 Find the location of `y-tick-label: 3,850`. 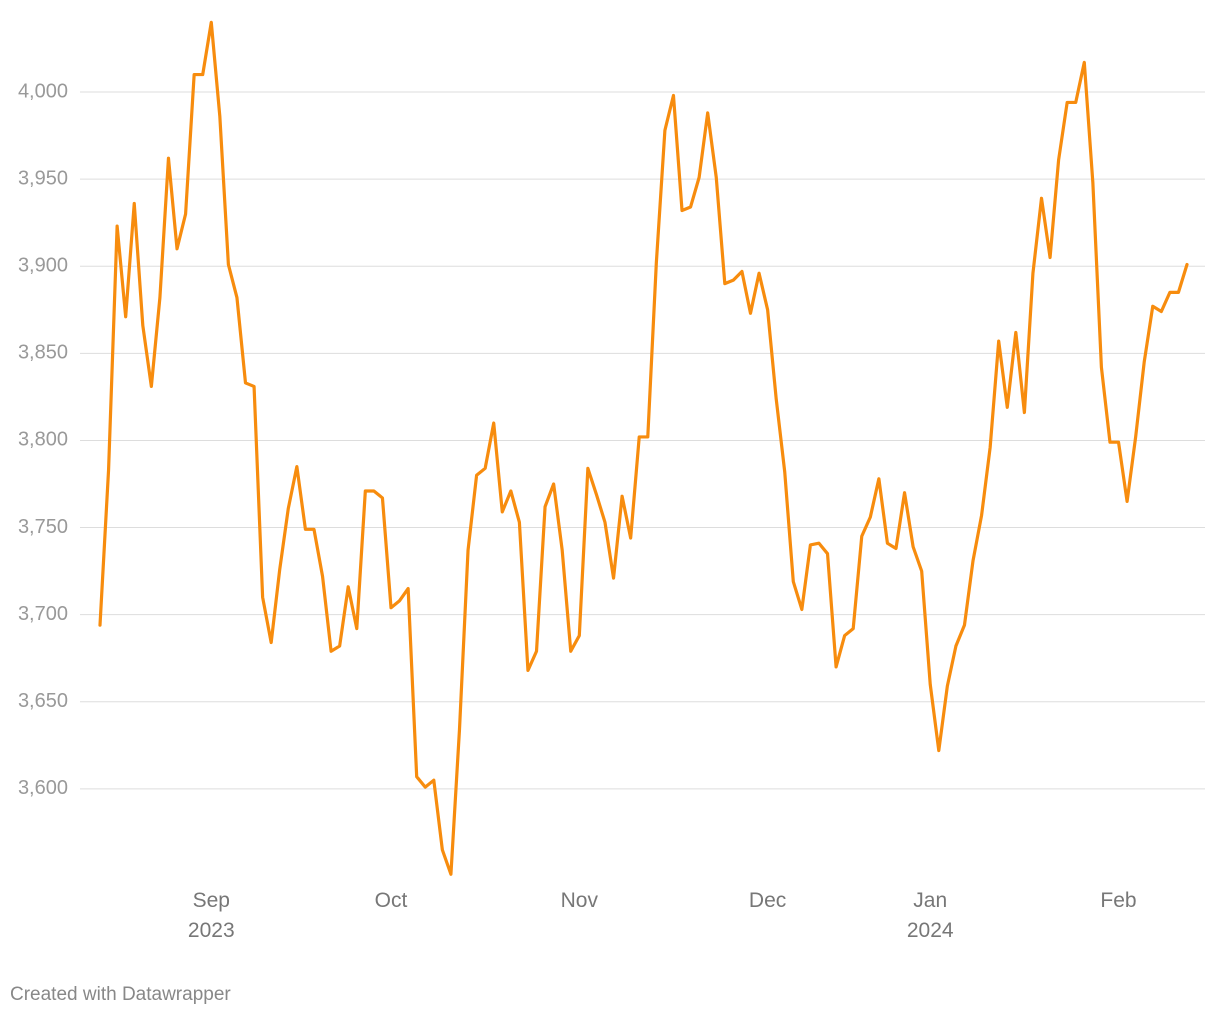

y-tick-label: 3,850 is located at coordinates (43, 353).